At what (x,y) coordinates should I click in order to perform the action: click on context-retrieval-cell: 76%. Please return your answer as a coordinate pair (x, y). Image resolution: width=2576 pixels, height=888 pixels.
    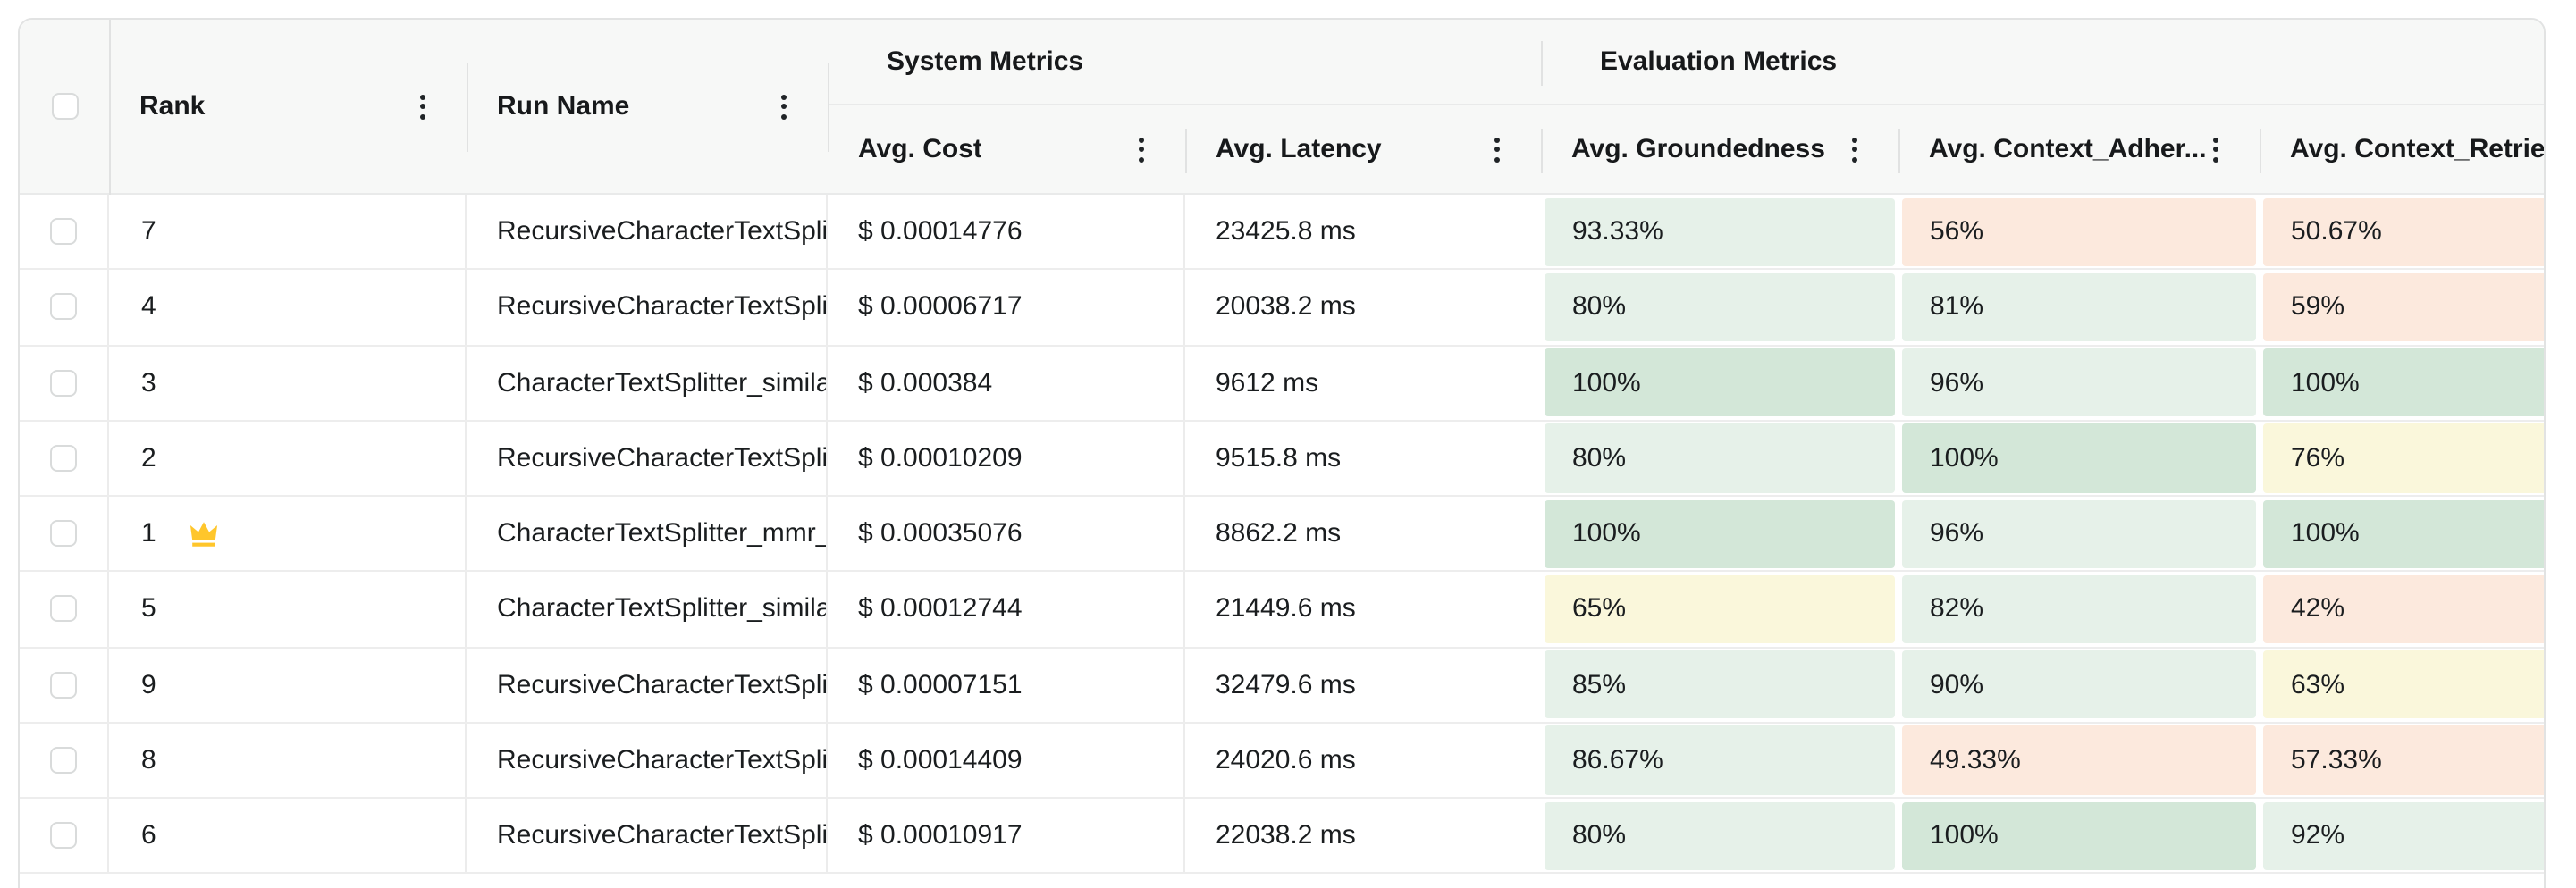
    Looking at the image, I should click on (2402, 459).